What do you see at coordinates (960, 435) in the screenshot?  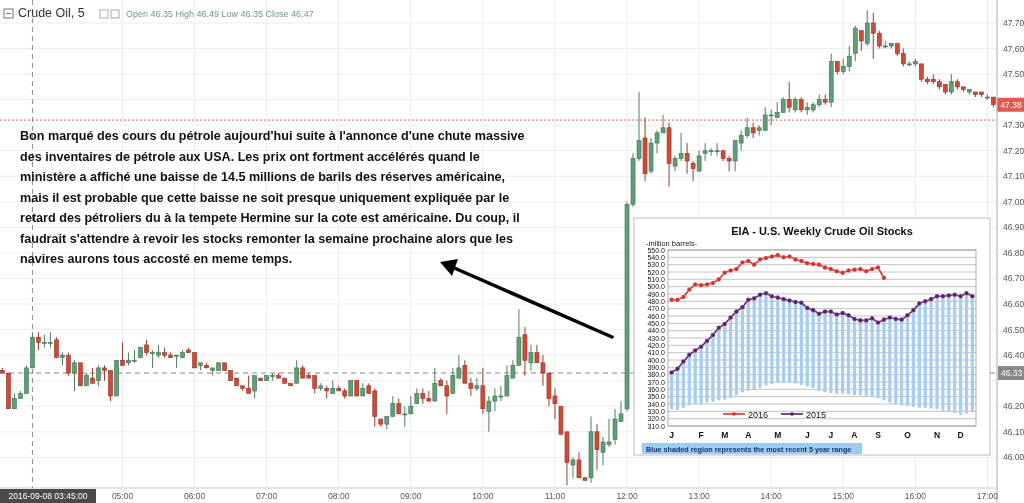 I see `x-tick-label: D` at bounding box center [960, 435].